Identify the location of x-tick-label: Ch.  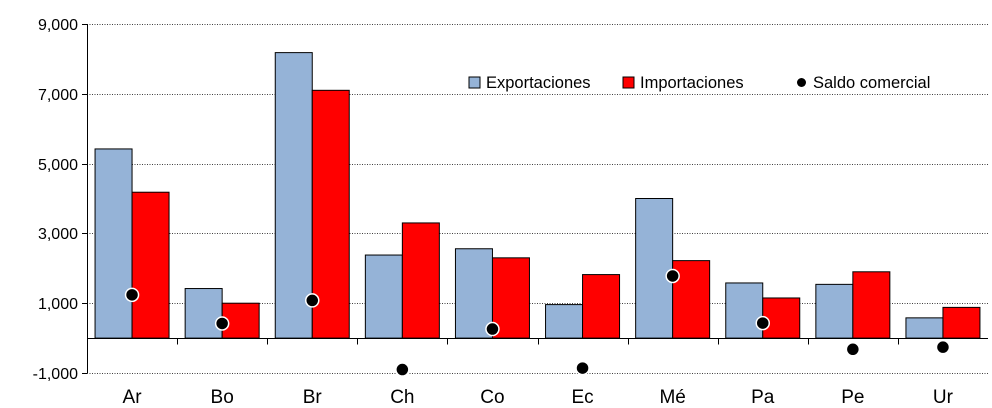
(402, 397).